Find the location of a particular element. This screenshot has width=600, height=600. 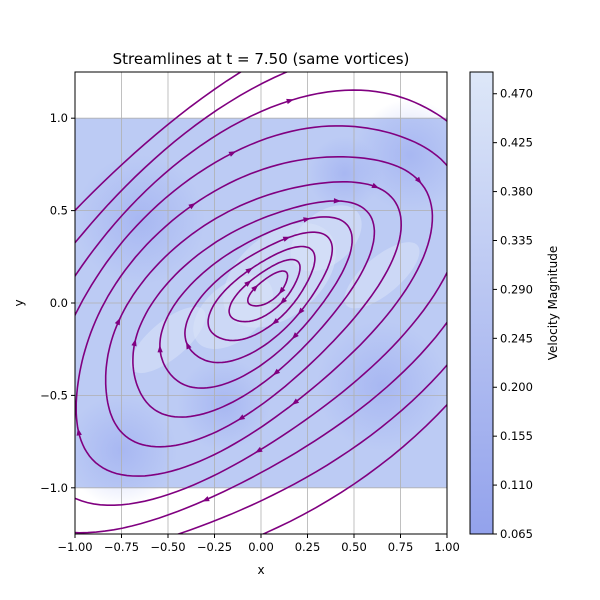

x-tick-label-3: −0.25 is located at coordinates (214, 547).